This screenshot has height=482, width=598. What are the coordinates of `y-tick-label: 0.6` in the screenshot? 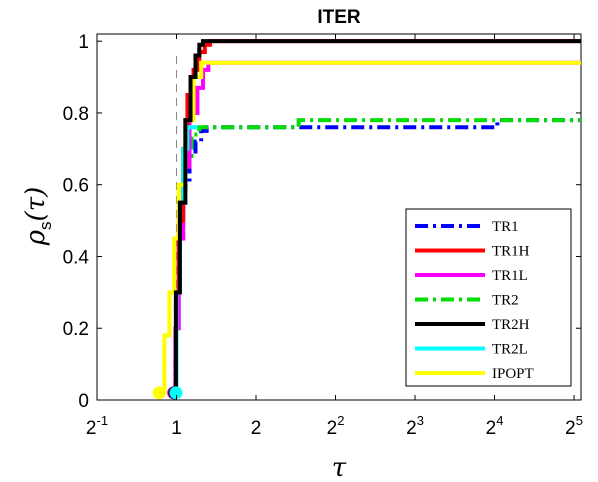 It's located at (76, 186).